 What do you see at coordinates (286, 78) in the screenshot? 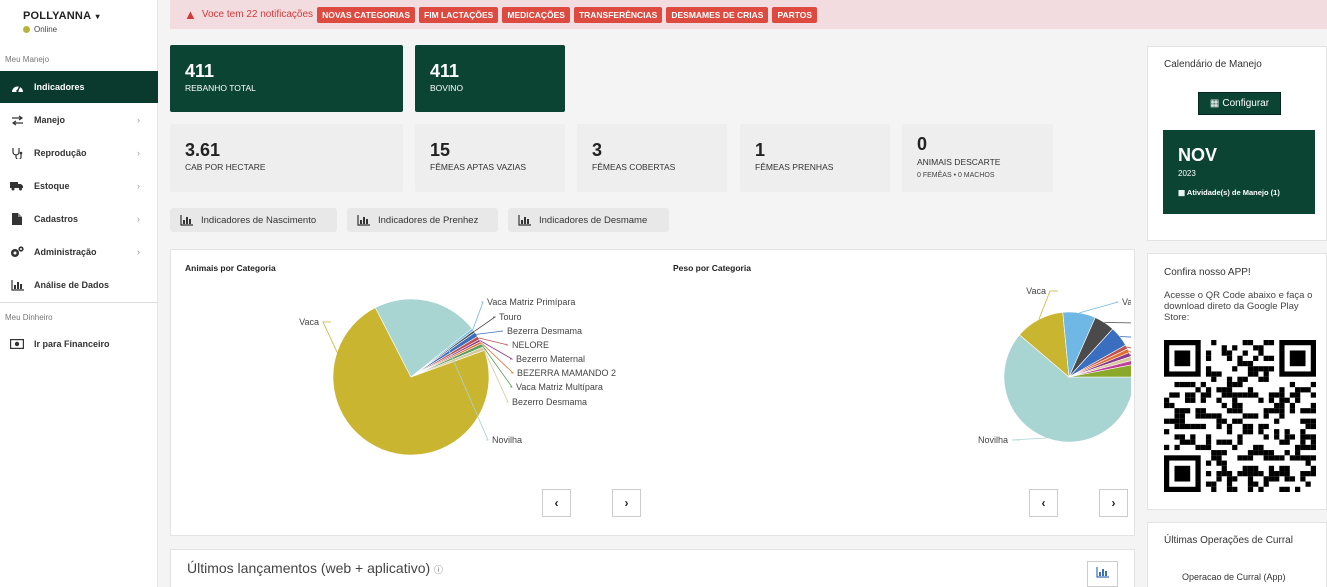
I see `card-rebanho-total: 411 REBANHO TOTAL` at bounding box center [286, 78].